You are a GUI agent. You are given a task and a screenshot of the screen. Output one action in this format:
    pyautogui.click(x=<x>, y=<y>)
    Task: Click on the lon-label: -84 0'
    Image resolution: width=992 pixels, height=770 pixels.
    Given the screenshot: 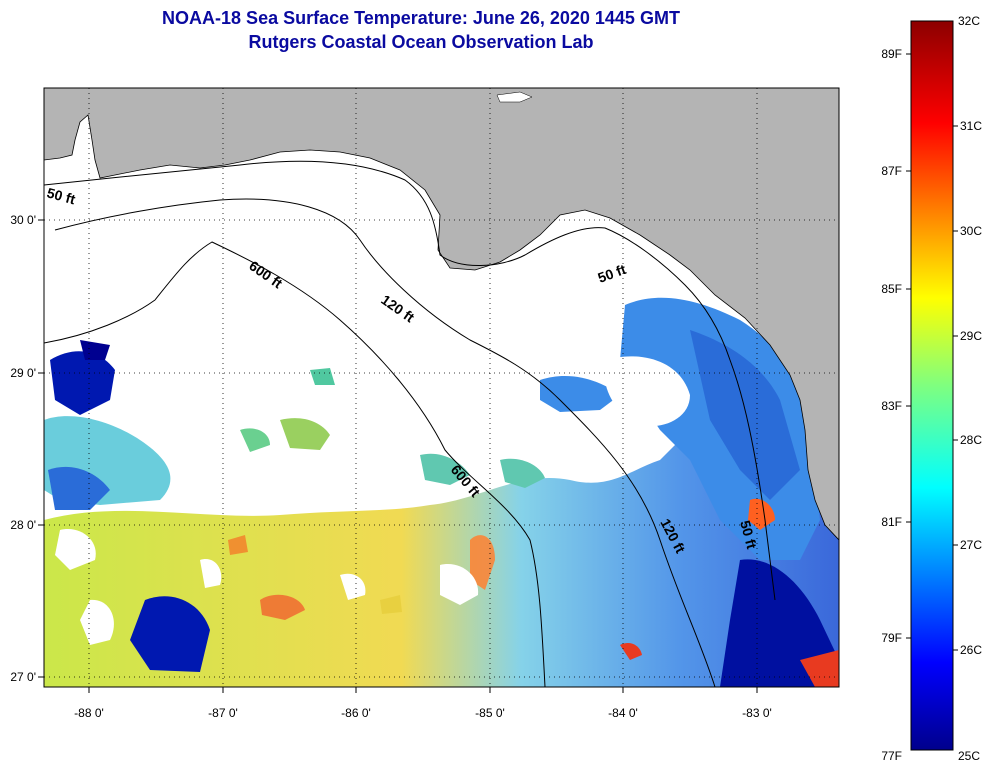 What is the action you would take?
    pyautogui.click(x=623, y=713)
    